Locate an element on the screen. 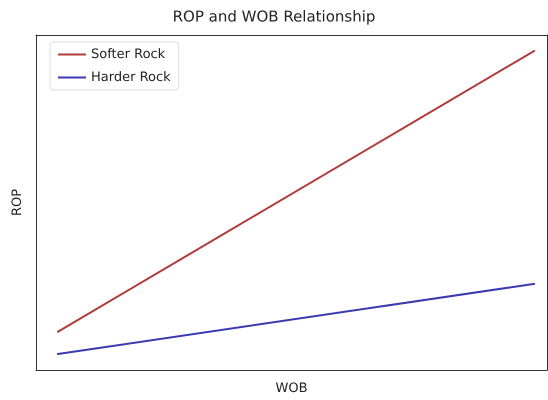 This screenshot has width=548, height=400. legend-label: Harder Rock is located at coordinates (131, 77).